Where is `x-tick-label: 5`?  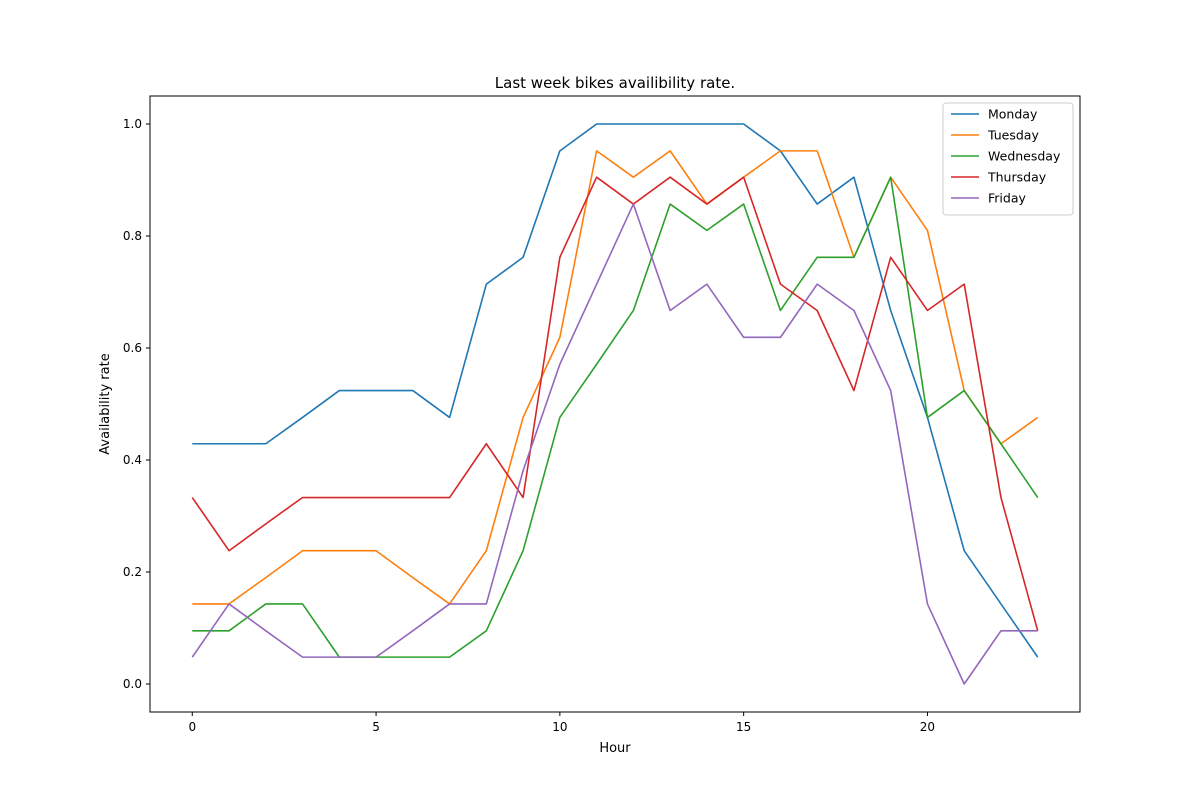 x-tick-label: 5 is located at coordinates (376, 727).